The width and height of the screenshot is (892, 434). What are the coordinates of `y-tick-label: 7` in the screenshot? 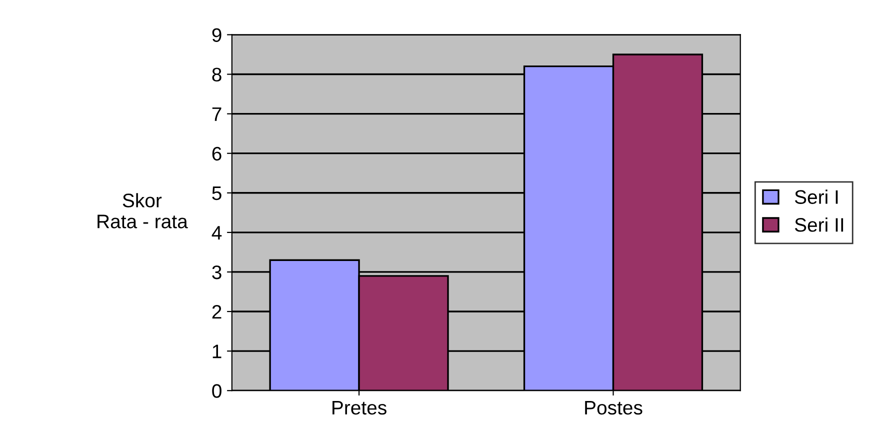 It's located at (217, 114).